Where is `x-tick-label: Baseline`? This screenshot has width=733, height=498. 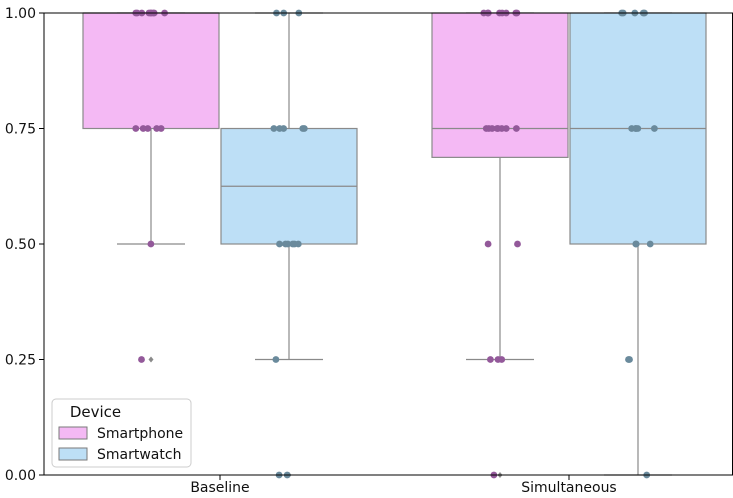
x-tick-label: Baseline is located at coordinates (219, 488).